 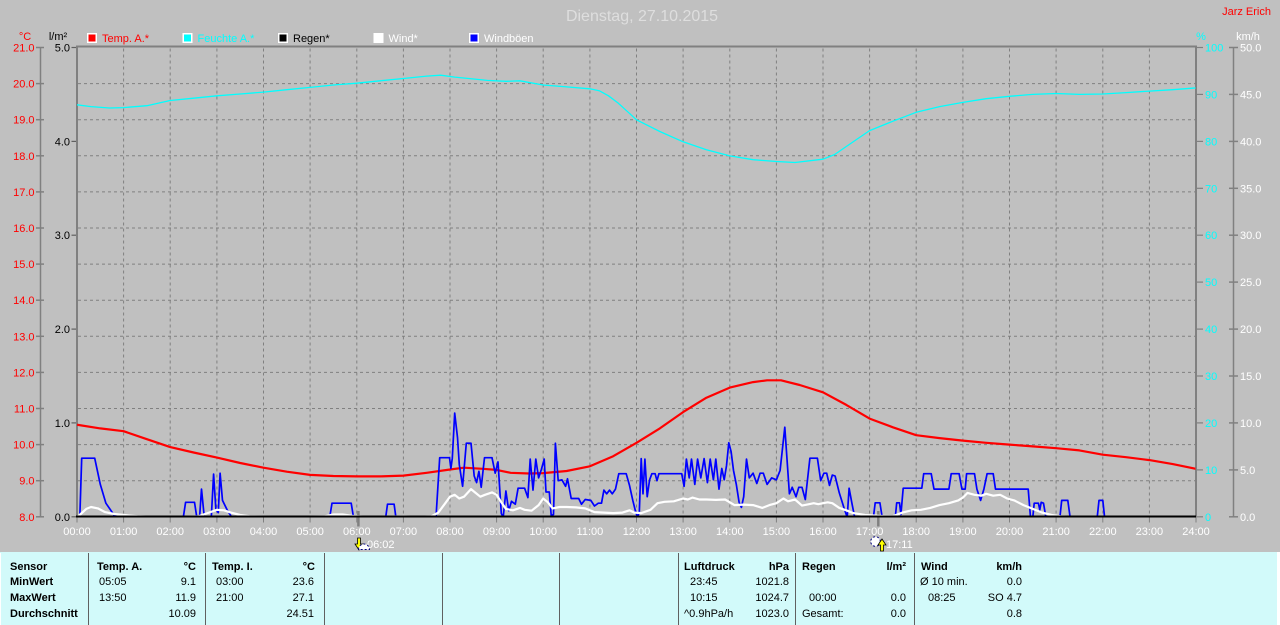 What do you see at coordinates (1250, 95) in the screenshot?
I see `svg-text: 45.0` at bounding box center [1250, 95].